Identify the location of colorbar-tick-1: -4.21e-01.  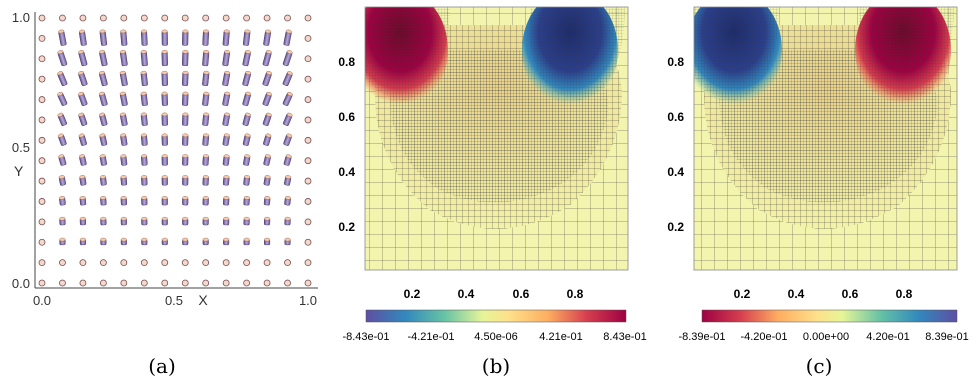
(430, 337).